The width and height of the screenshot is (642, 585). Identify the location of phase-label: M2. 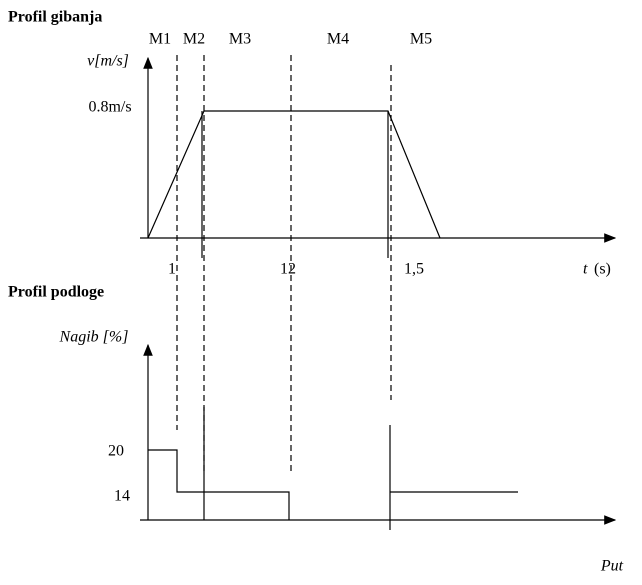
(194, 39).